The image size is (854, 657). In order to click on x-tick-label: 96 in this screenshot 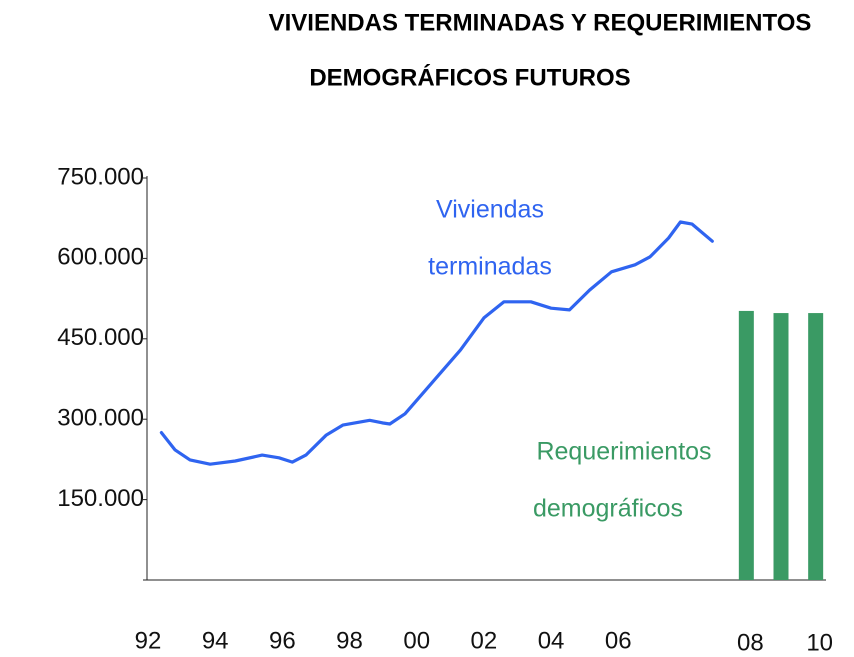, I will do `click(282, 640)`.